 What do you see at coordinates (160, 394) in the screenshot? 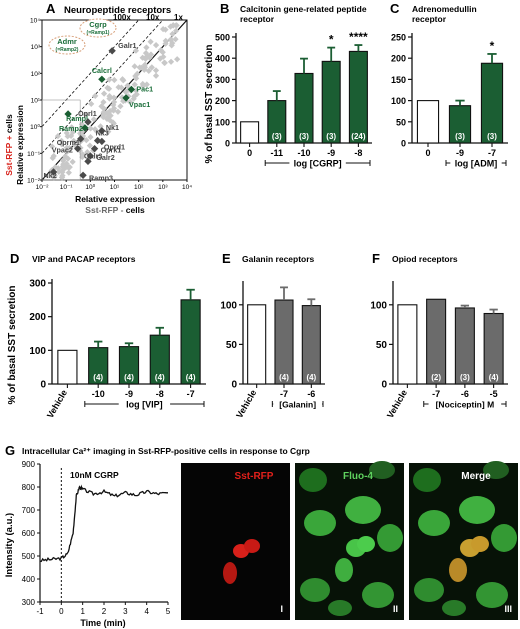
I see `category-label: -8` at bounding box center [160, 394].